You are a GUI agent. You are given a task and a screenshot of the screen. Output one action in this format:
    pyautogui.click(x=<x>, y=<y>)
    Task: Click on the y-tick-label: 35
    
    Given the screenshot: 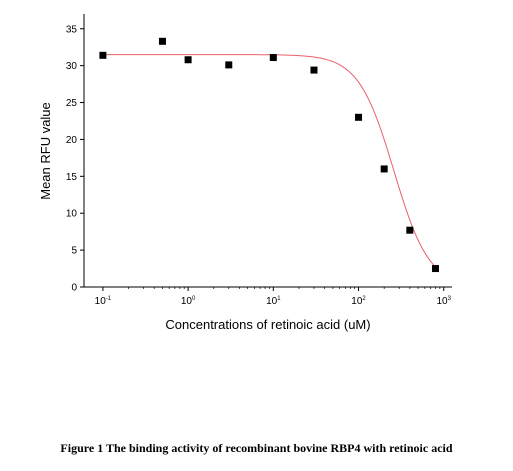 What is the action you would take?
    pyautogui.click(x=72, y=29)
    